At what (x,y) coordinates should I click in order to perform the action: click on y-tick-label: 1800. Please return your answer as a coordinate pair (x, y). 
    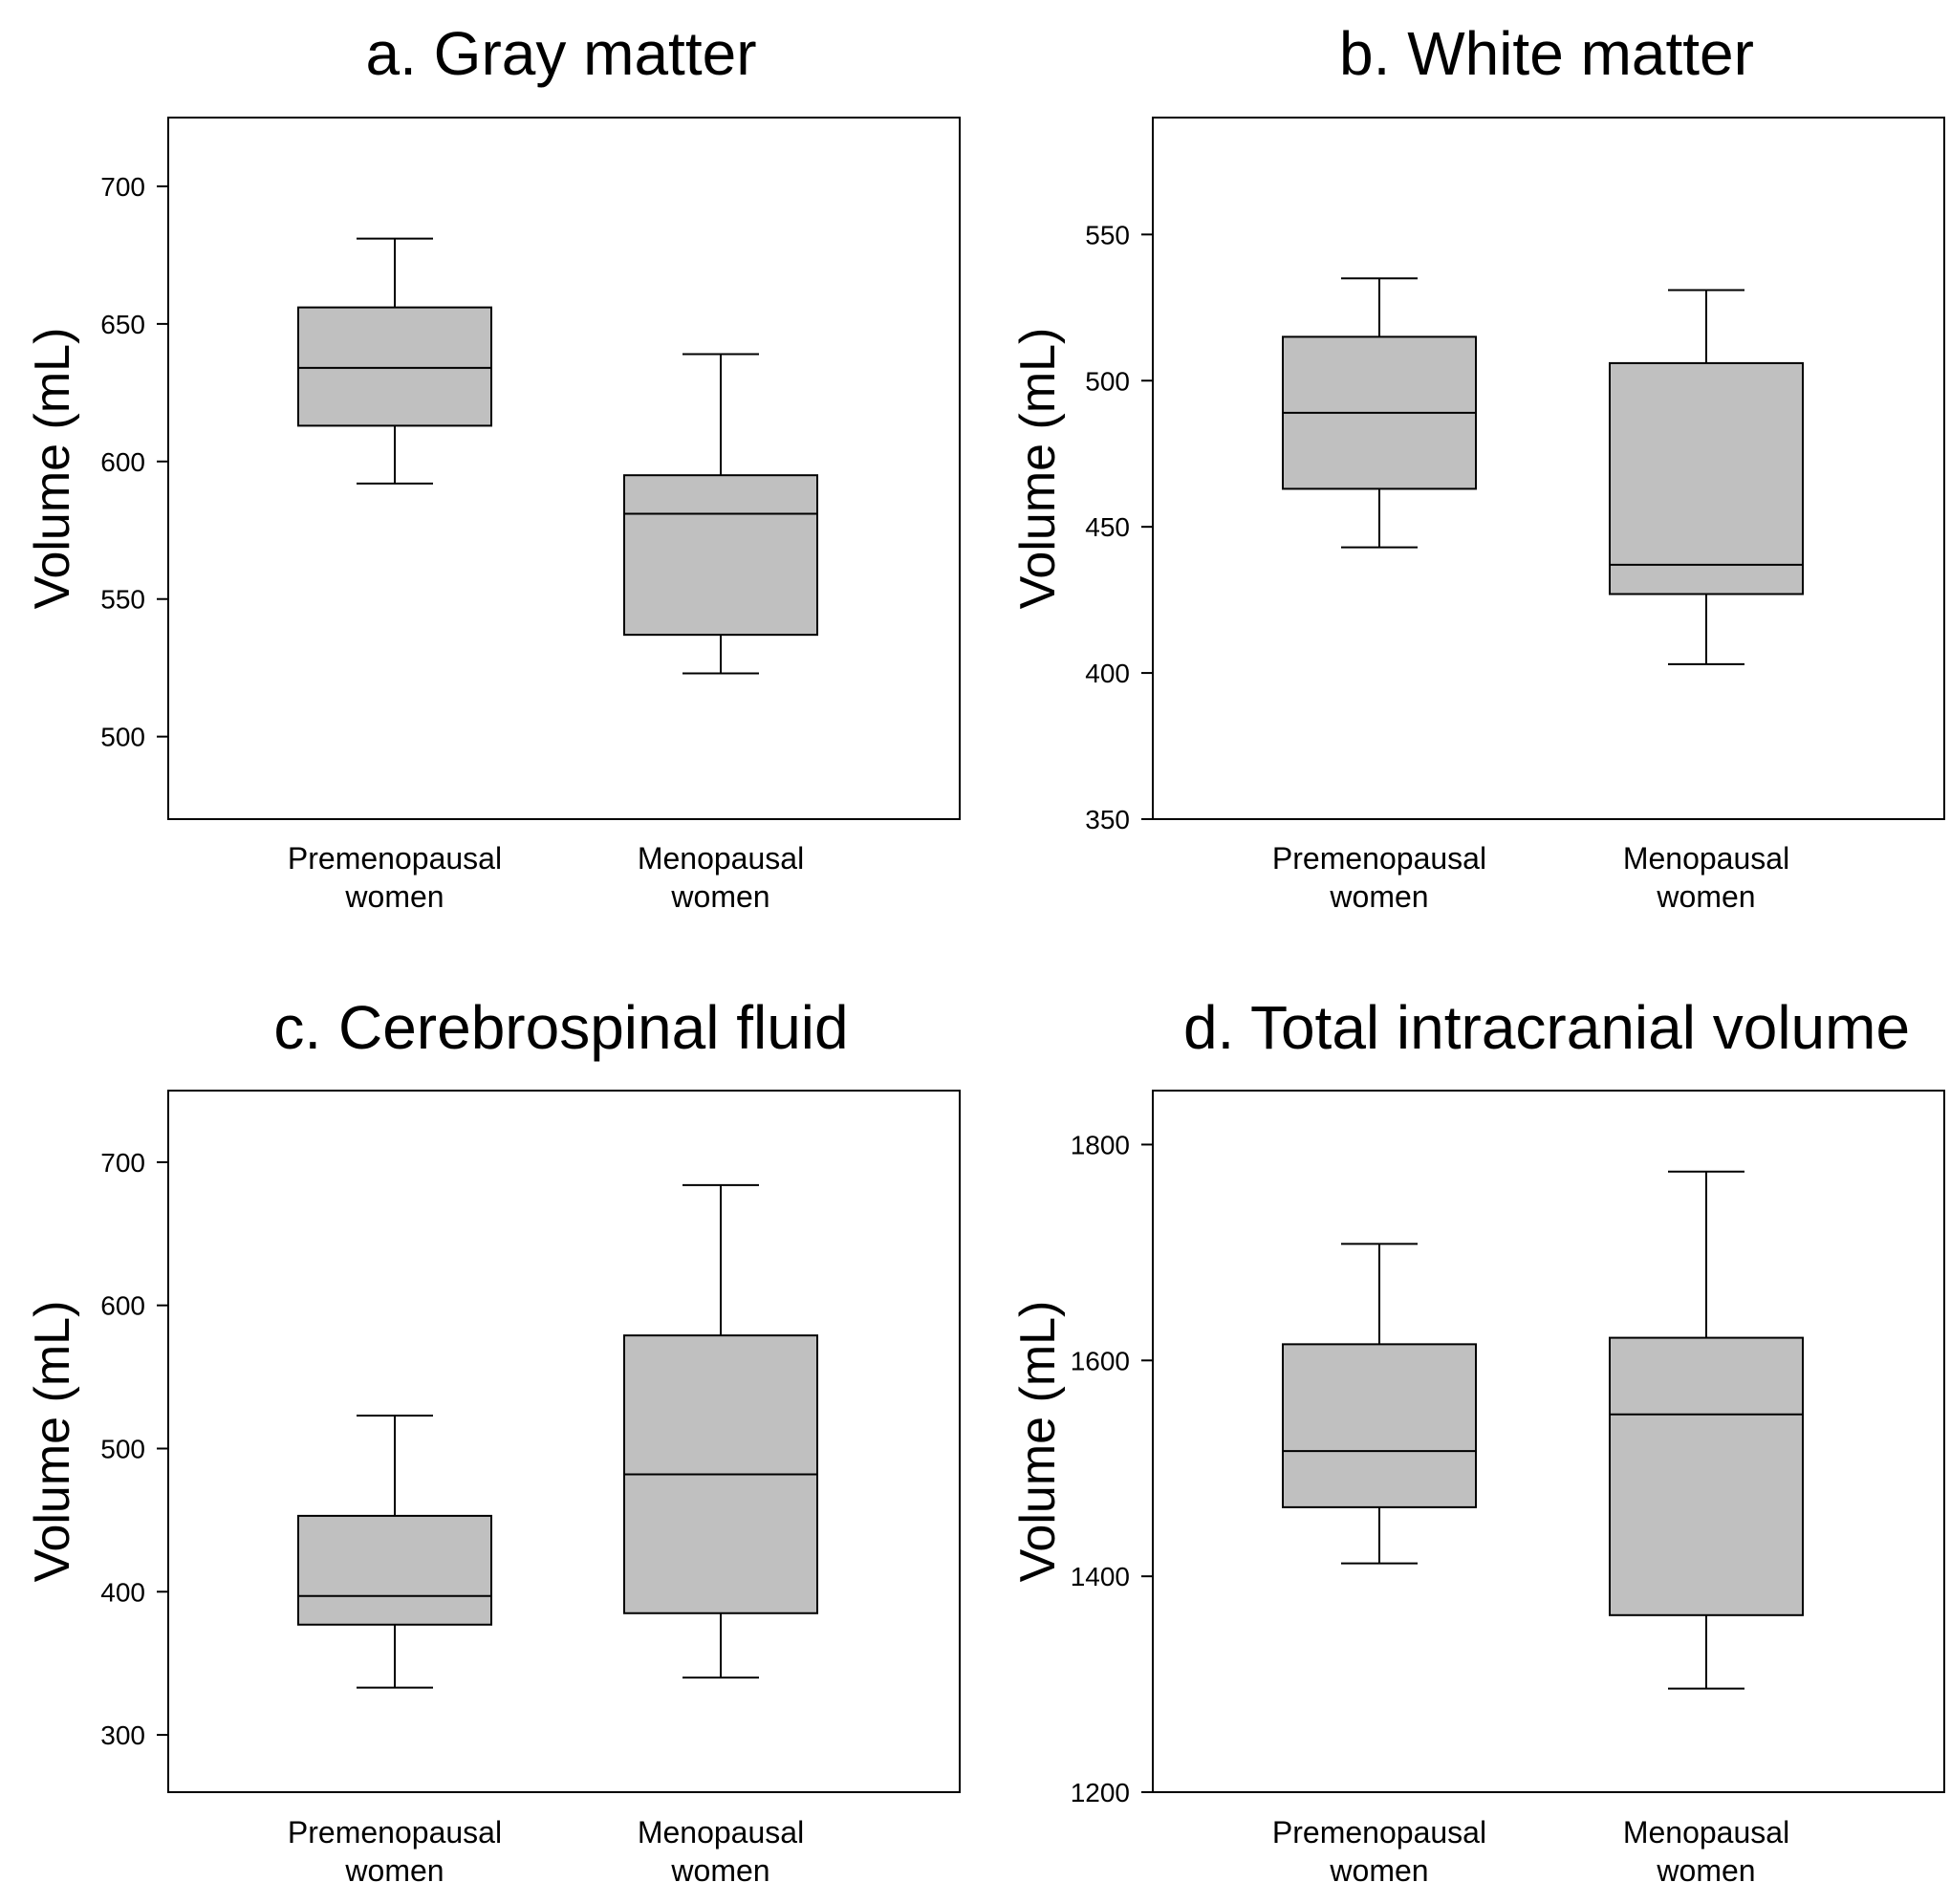
    Looking at the image, I should click on (1101, 1144).